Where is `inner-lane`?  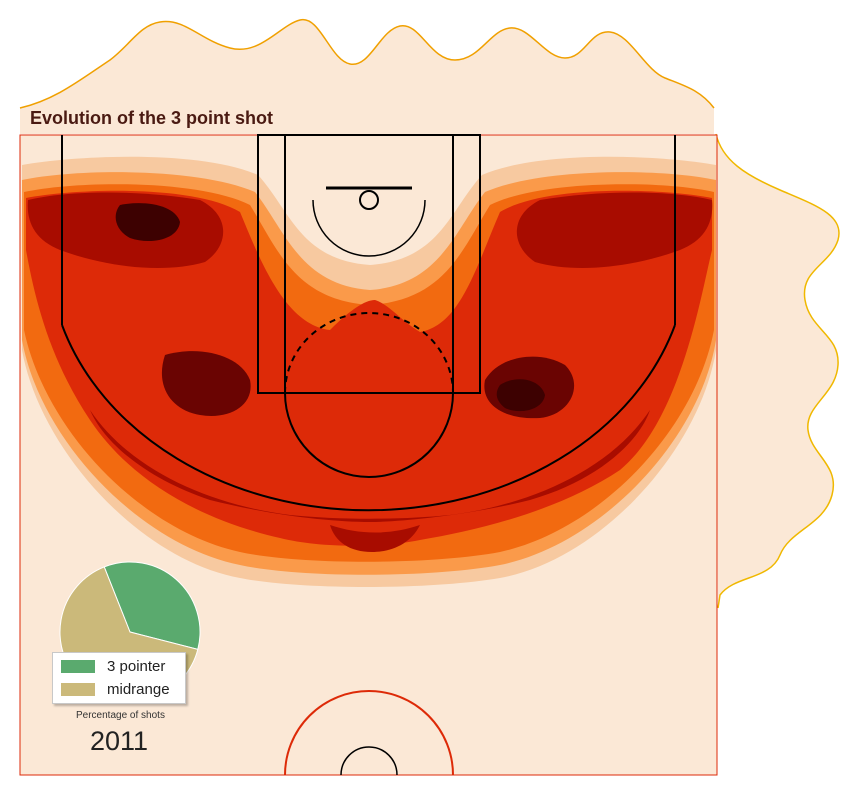
inner-lane is located at coordinates (369, 264).